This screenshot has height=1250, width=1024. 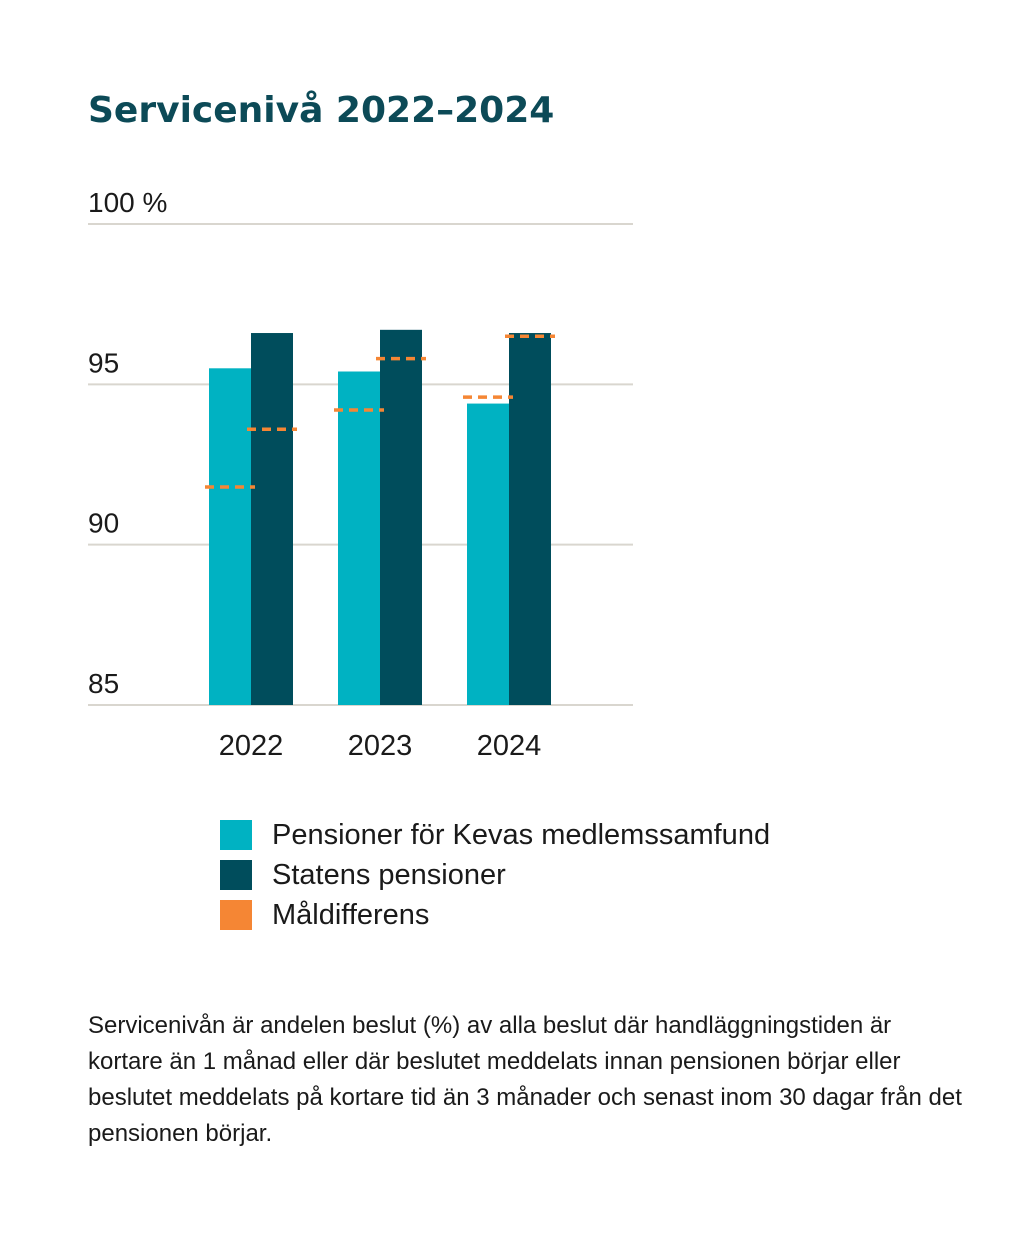 I want to click on legend-swatch-kevas, so click(x=236, y=835).